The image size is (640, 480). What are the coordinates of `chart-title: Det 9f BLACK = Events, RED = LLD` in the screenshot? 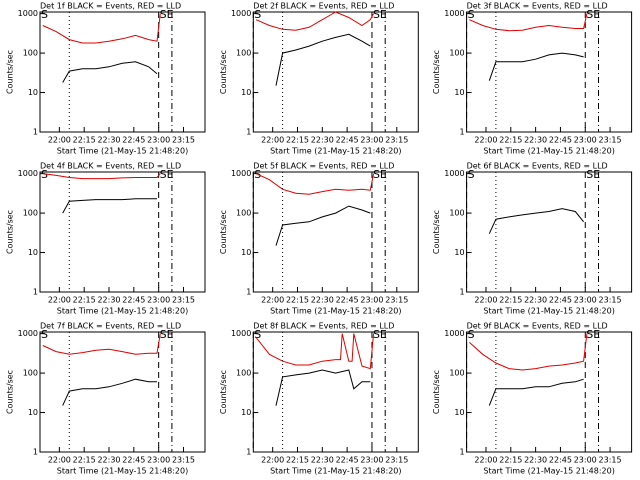 It's located at (537, 326).